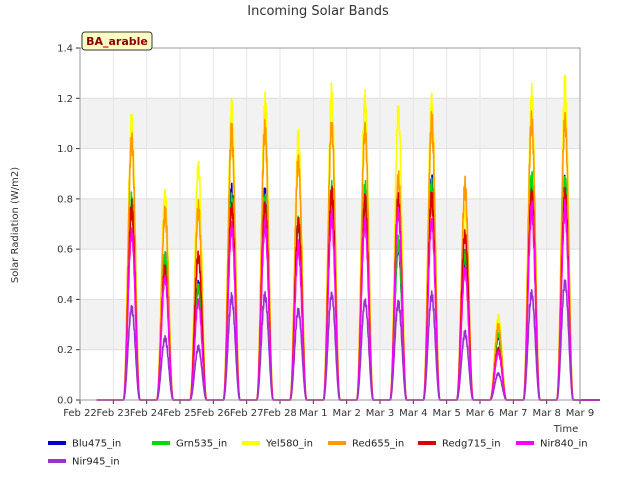 The image size is (640, 480). I want to click on y-tick-label: 0.6, so click(65, 250).